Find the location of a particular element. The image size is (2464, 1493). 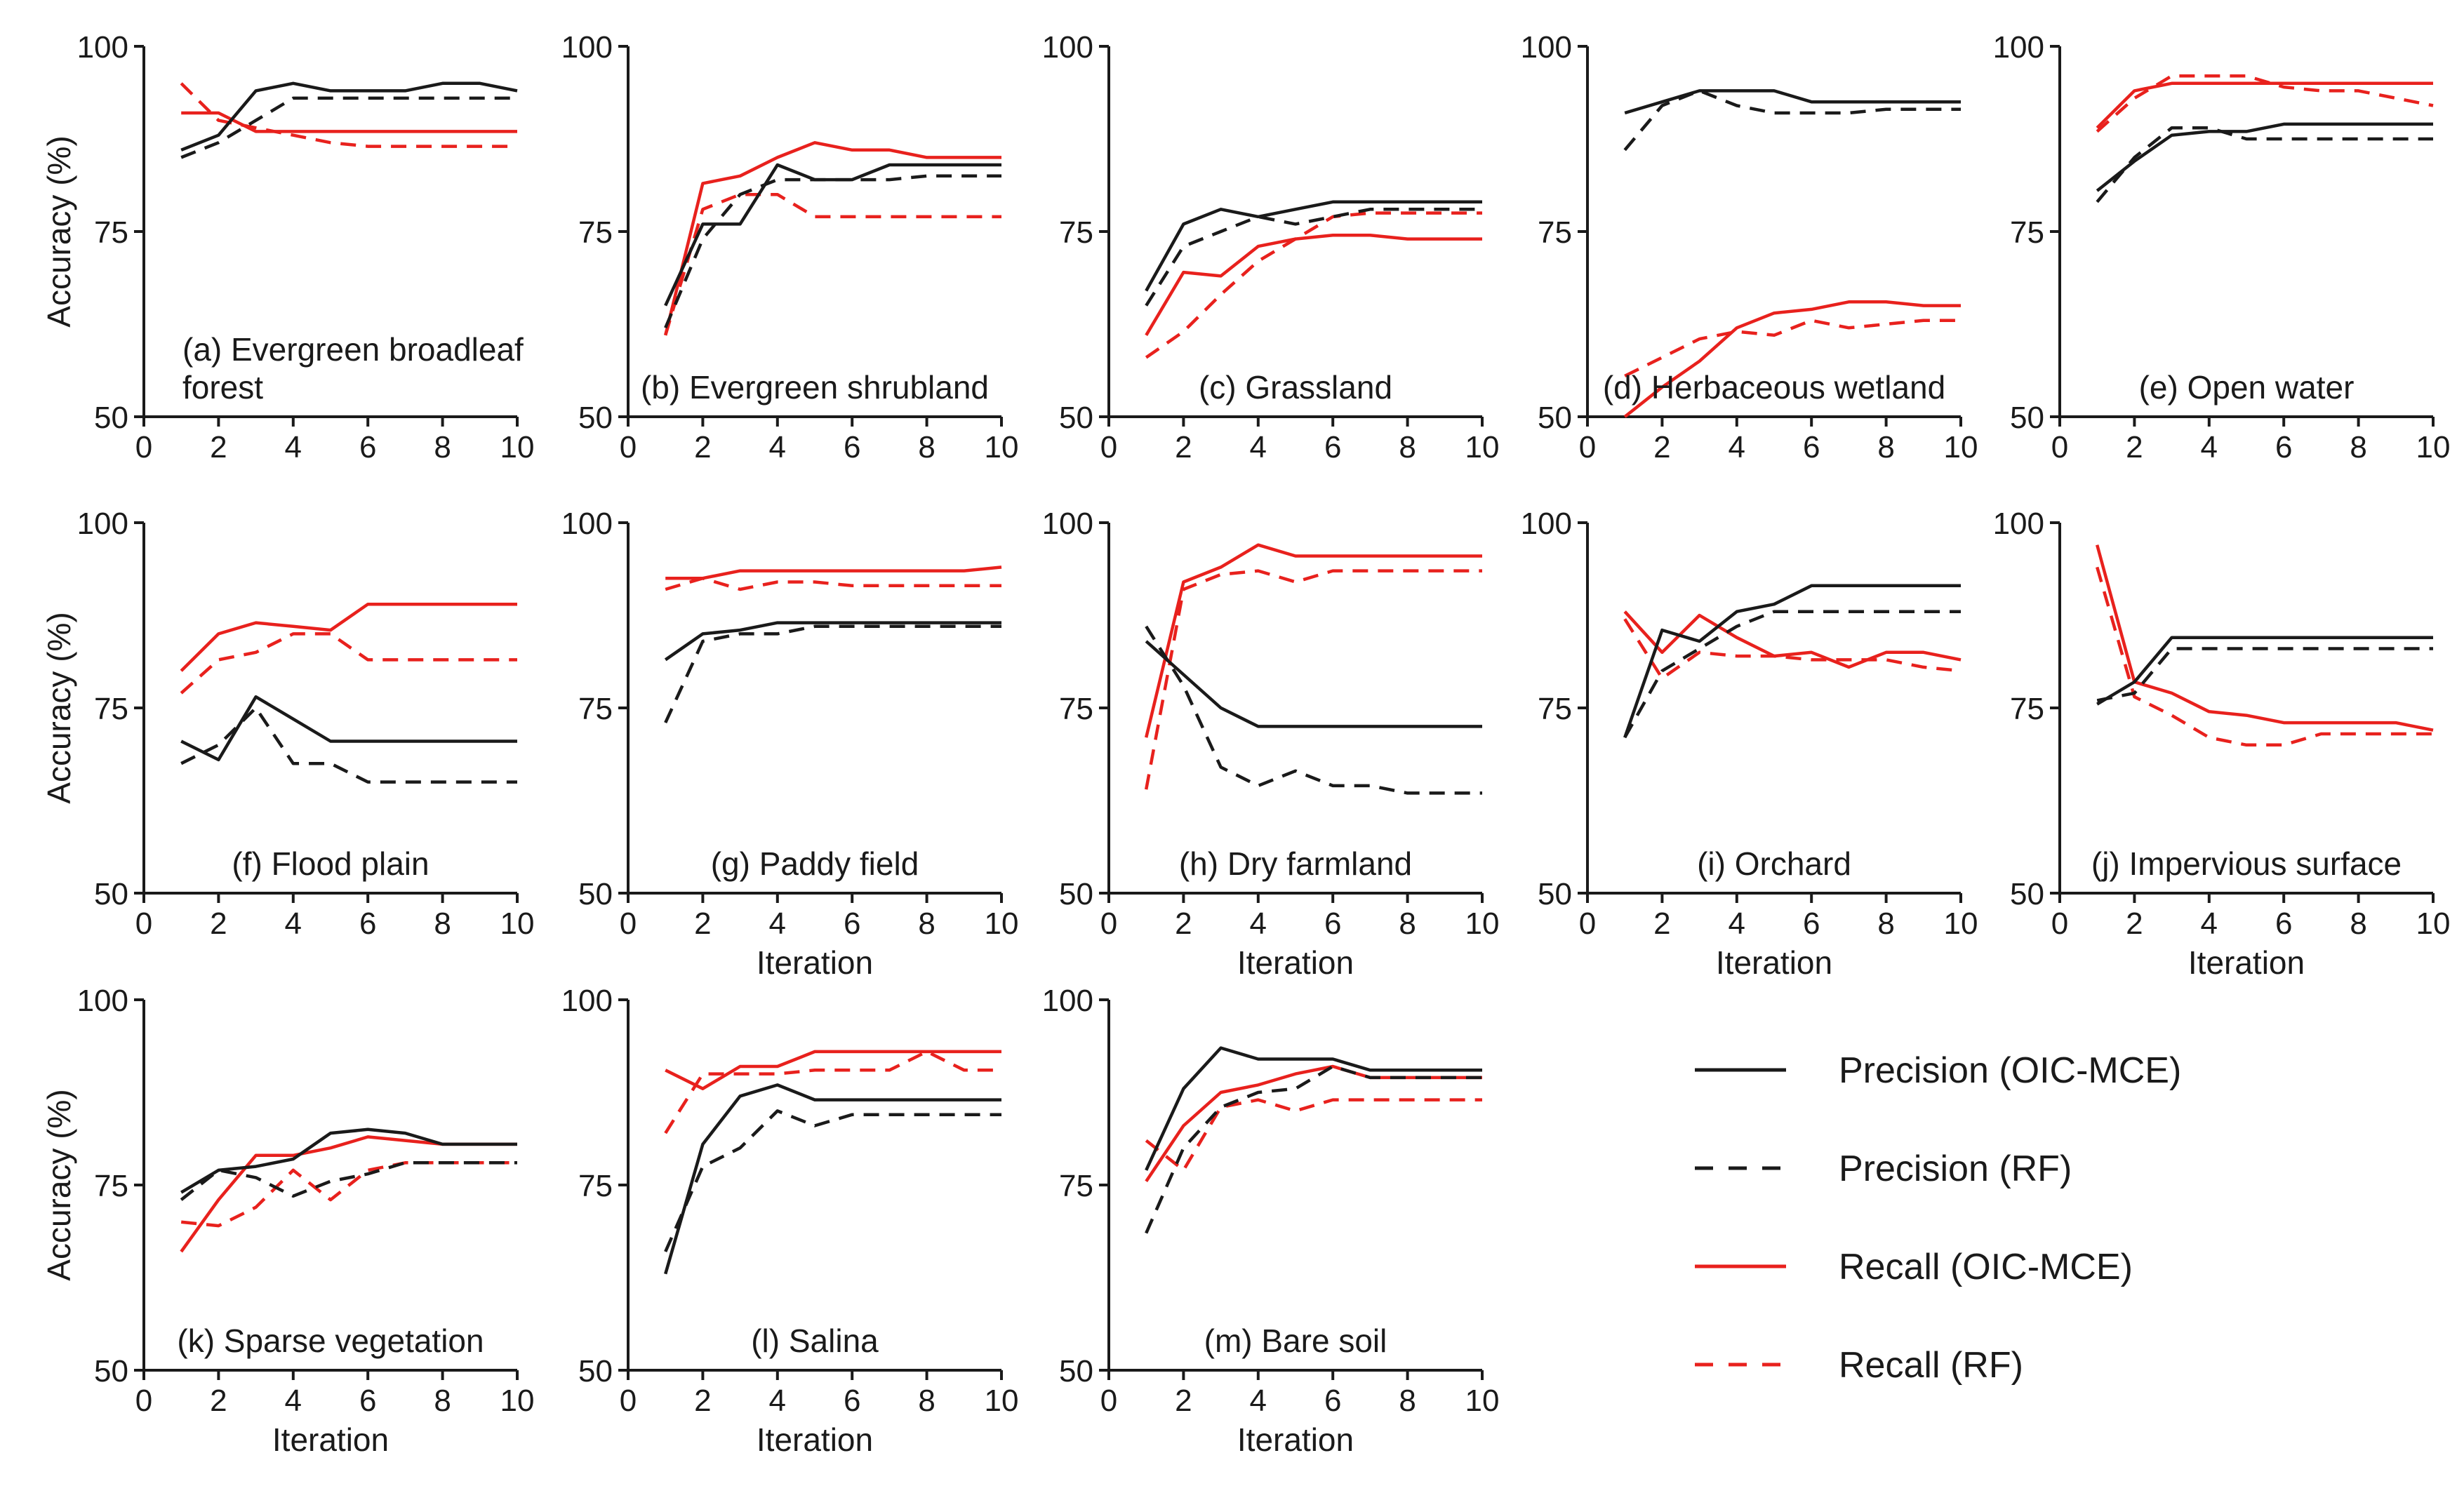

panel-d: 50 75 100 0 2 4 6 8 10 (d) Herbaceous wetland is located at coordinates (1749, 247).